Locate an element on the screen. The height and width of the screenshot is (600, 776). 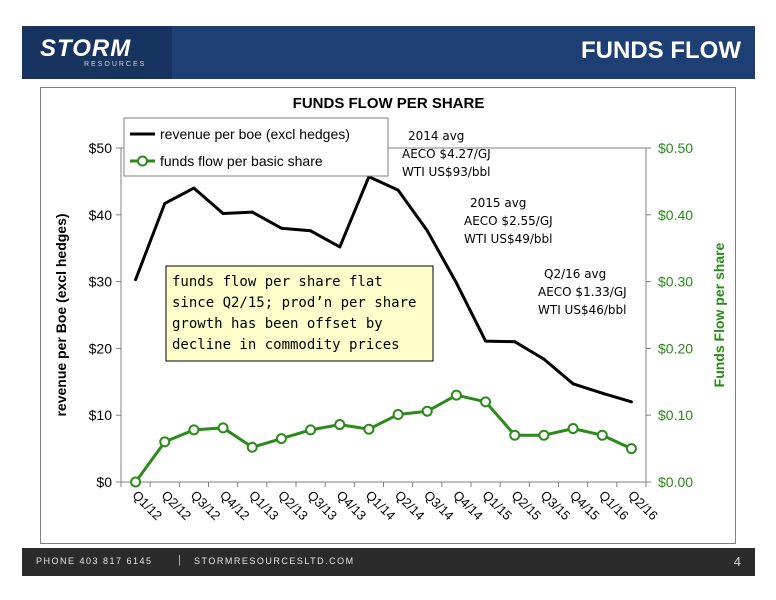
callout-text-line: growth has been offset by is located at coordinates (277, 324).